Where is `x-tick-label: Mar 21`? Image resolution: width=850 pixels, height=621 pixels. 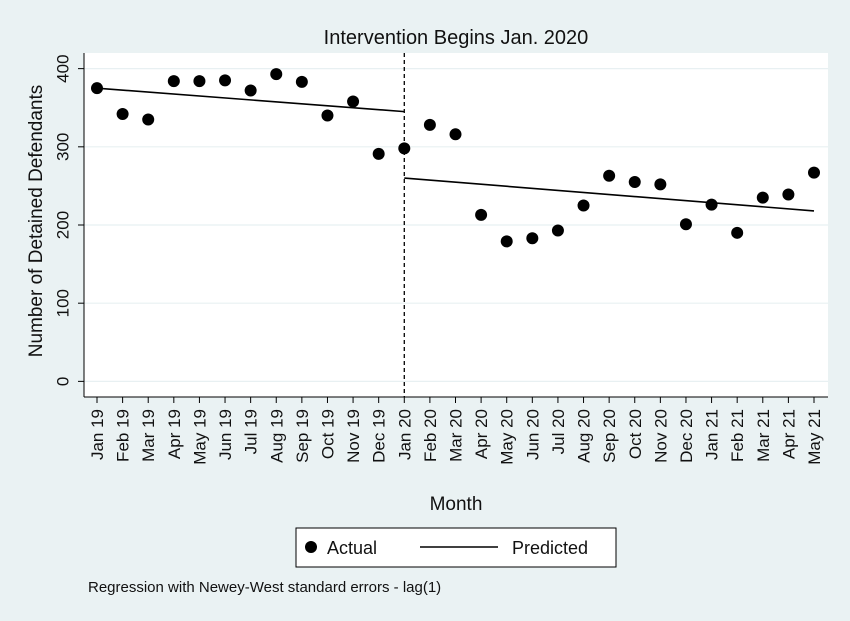
x-tick-label: Mar 21 is located at coordinates (763, 435).